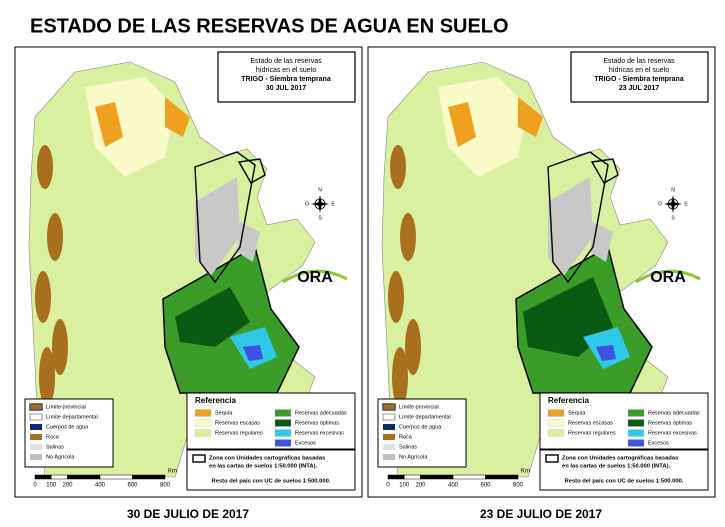 This screenshot has height=527, width=725. Describe the element at coordinates (165, 486) in the screenshot. I see `scale-label: 800` at that location.